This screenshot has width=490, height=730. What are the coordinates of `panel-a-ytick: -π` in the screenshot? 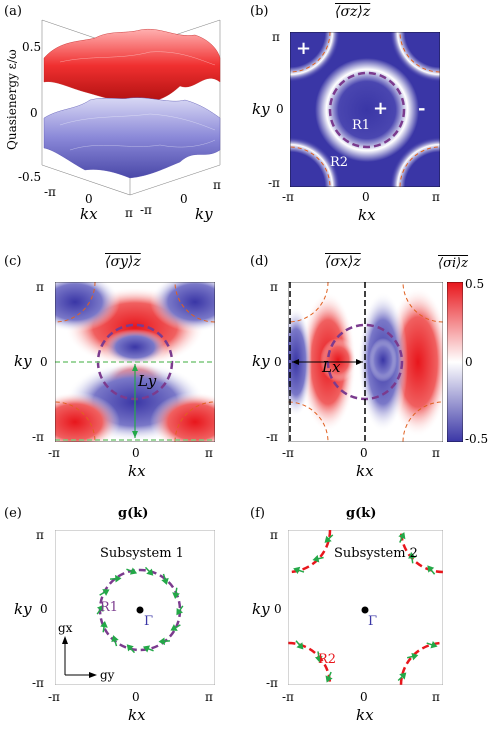 It's located at (146, 210).